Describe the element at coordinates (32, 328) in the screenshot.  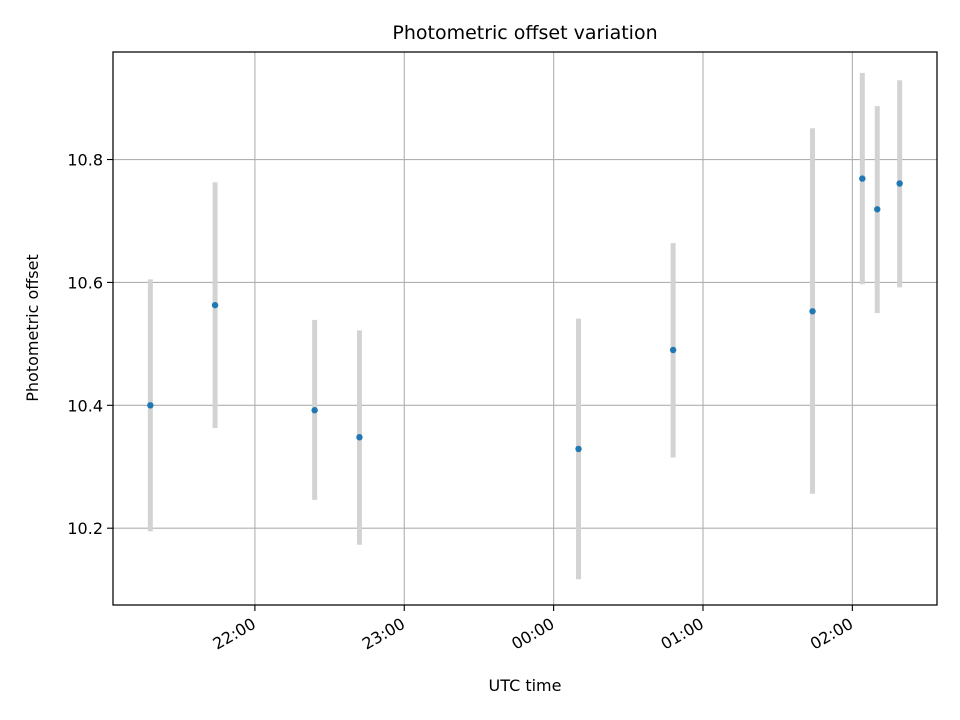
I see `y-axis-label: Photometric offset` at that location.